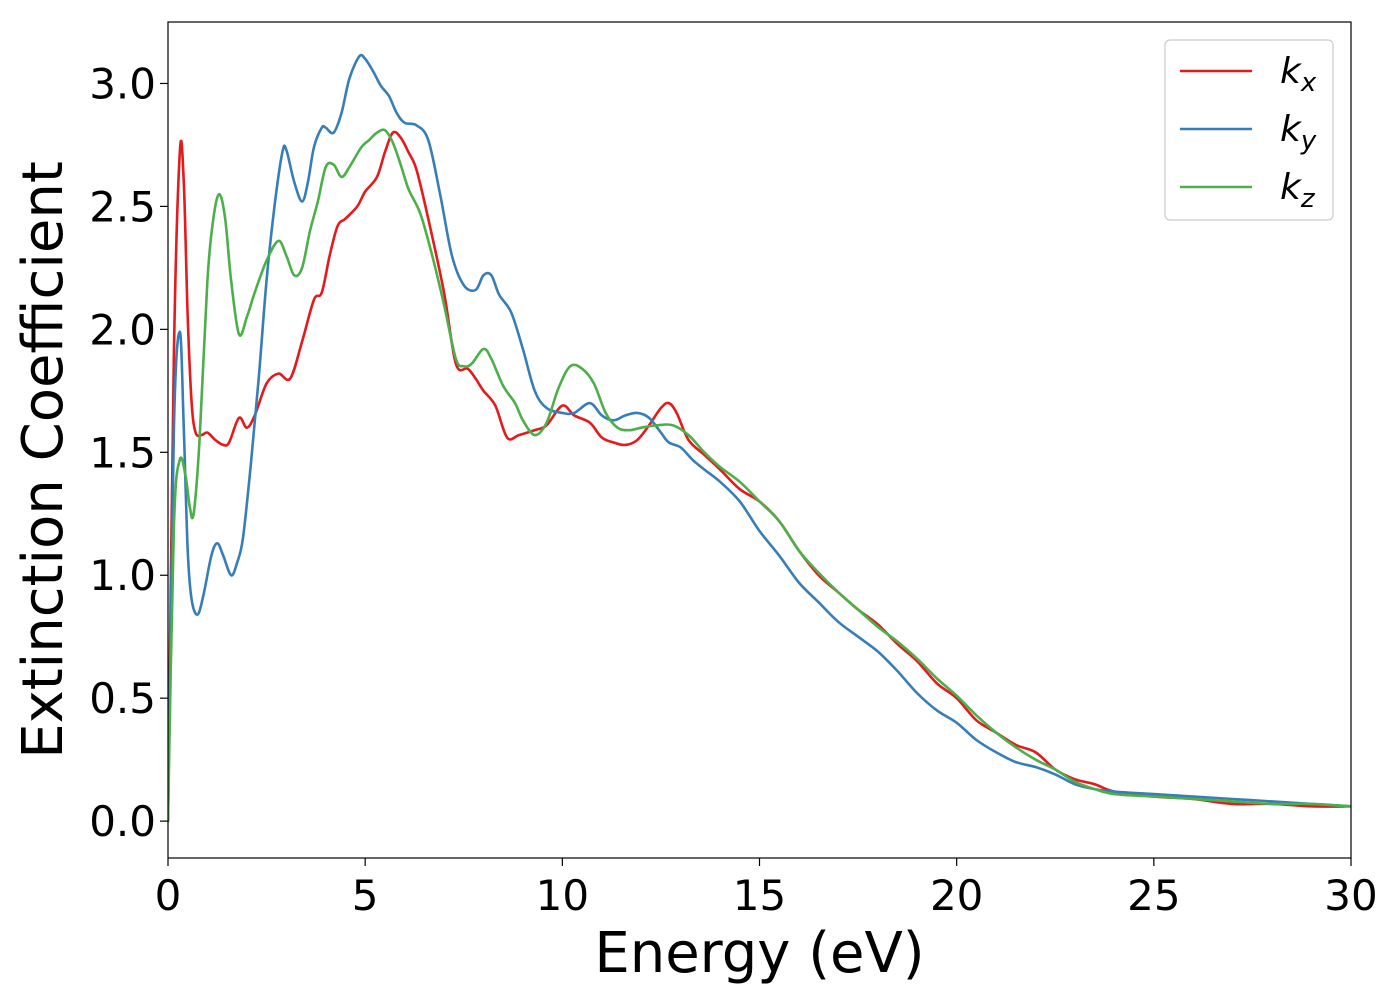 Image resolution: width=1400 pixels, height=1005 pixels. Describe the element at coordinates (1298, 132) in the screenshot. I see `legend-label-y: ky` at that location.